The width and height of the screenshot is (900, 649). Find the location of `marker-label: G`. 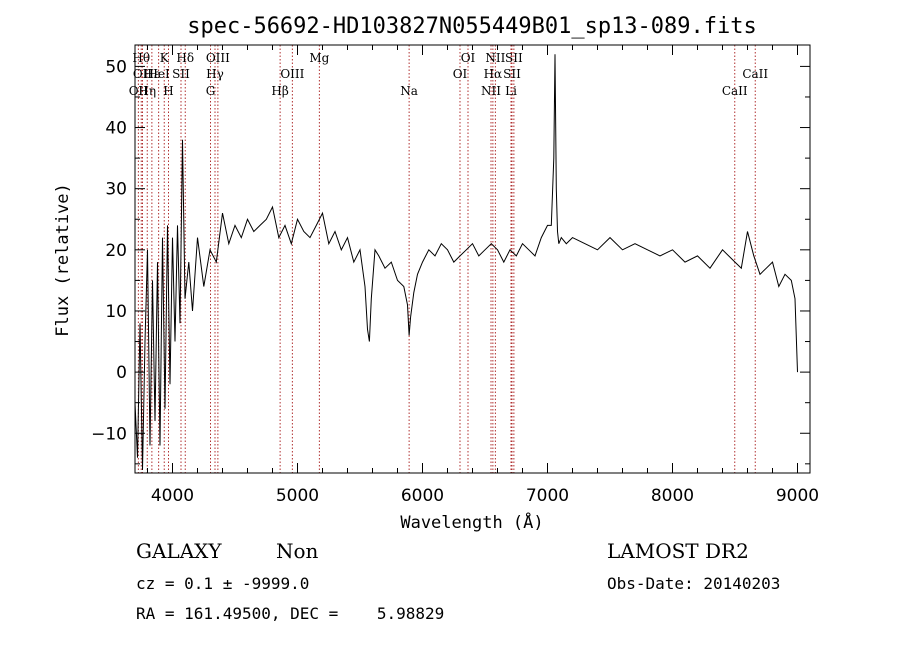

marker-label: G is located at coordinates (211, 91).